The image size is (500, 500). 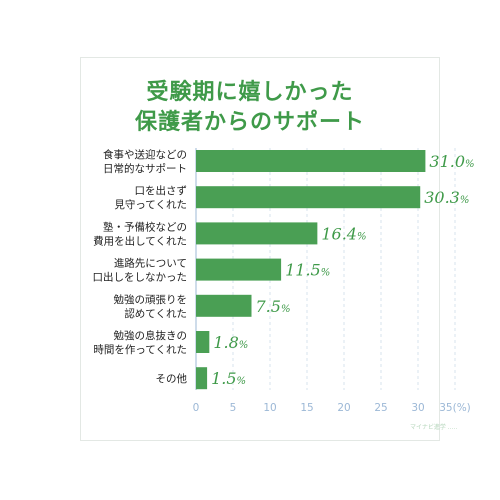 I want to click on chart-title-line-1: 受験期に嬉しかった, so click(x=250, y=92).